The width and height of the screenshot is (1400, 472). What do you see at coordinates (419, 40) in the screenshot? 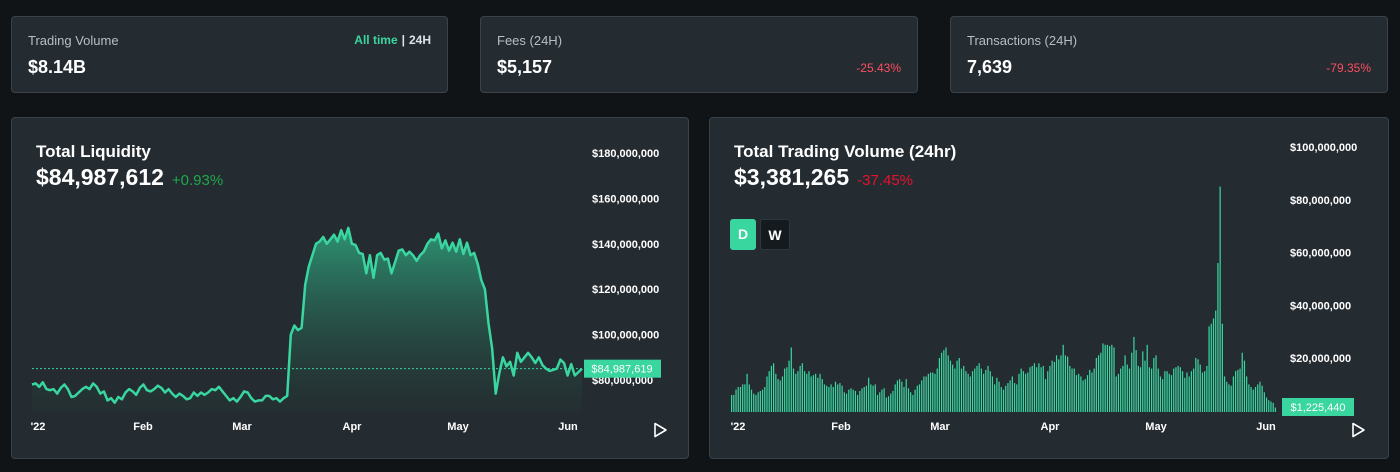
I see `toggle-24h: 24H` at bounding box center [419, 40].